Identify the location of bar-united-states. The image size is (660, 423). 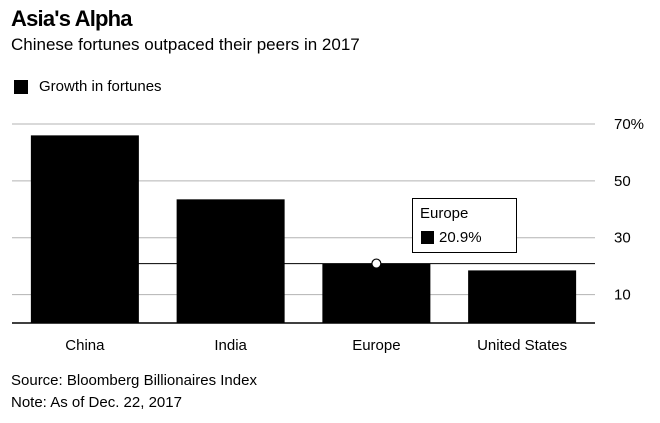
(522, 296).